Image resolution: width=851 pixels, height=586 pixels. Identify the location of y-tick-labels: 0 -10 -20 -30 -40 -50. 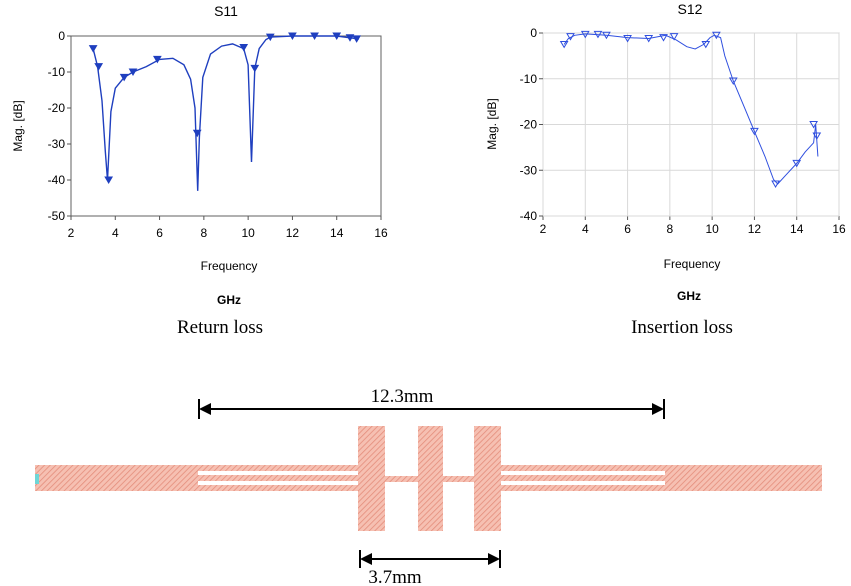
(57, 126).